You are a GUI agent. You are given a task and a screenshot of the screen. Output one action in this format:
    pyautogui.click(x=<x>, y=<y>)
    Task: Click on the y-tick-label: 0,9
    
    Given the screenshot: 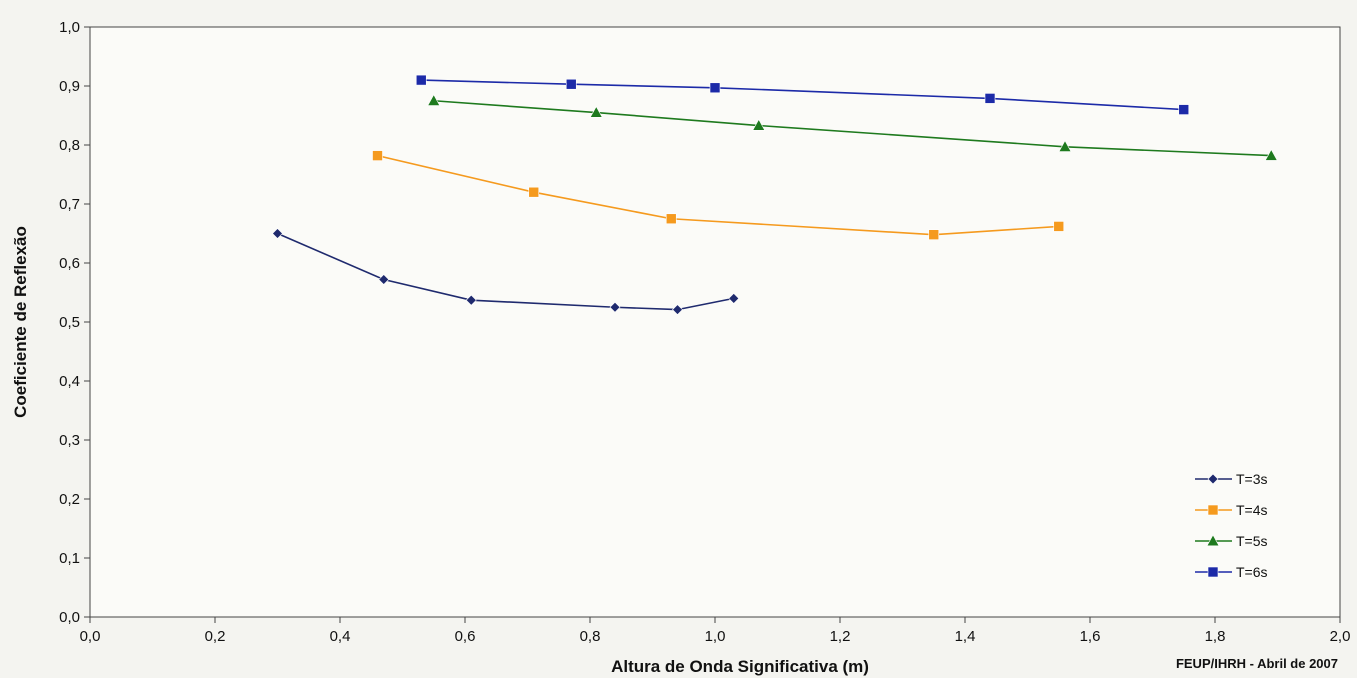 What is the action you would take?
    pyautogui.click(x=69, y=86)
    